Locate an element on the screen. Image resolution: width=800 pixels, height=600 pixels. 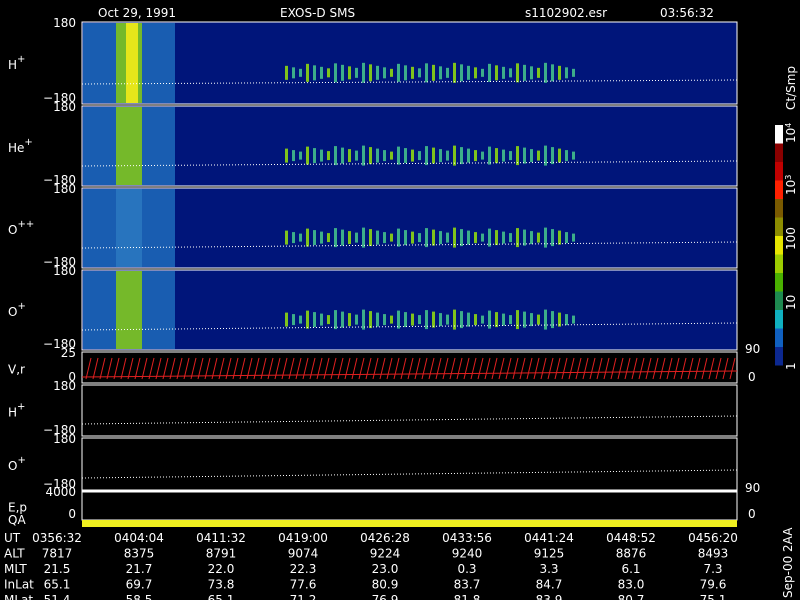
ephemeris-value: 0426:28 is located at coordinates (385, 538).